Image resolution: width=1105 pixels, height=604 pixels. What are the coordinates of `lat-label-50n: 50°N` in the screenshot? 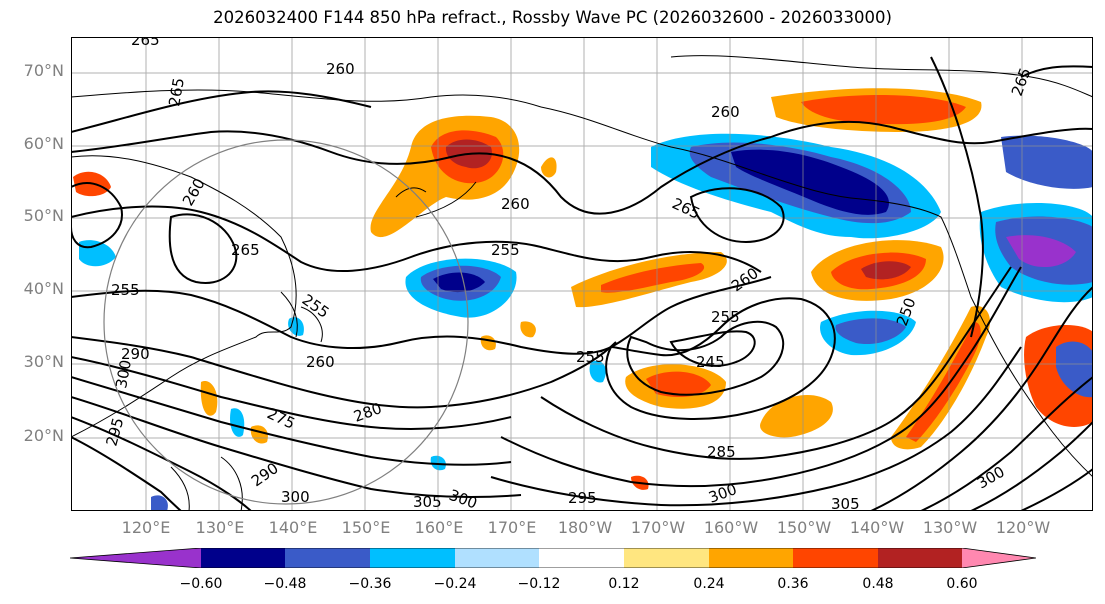 It's located at (43, 215).